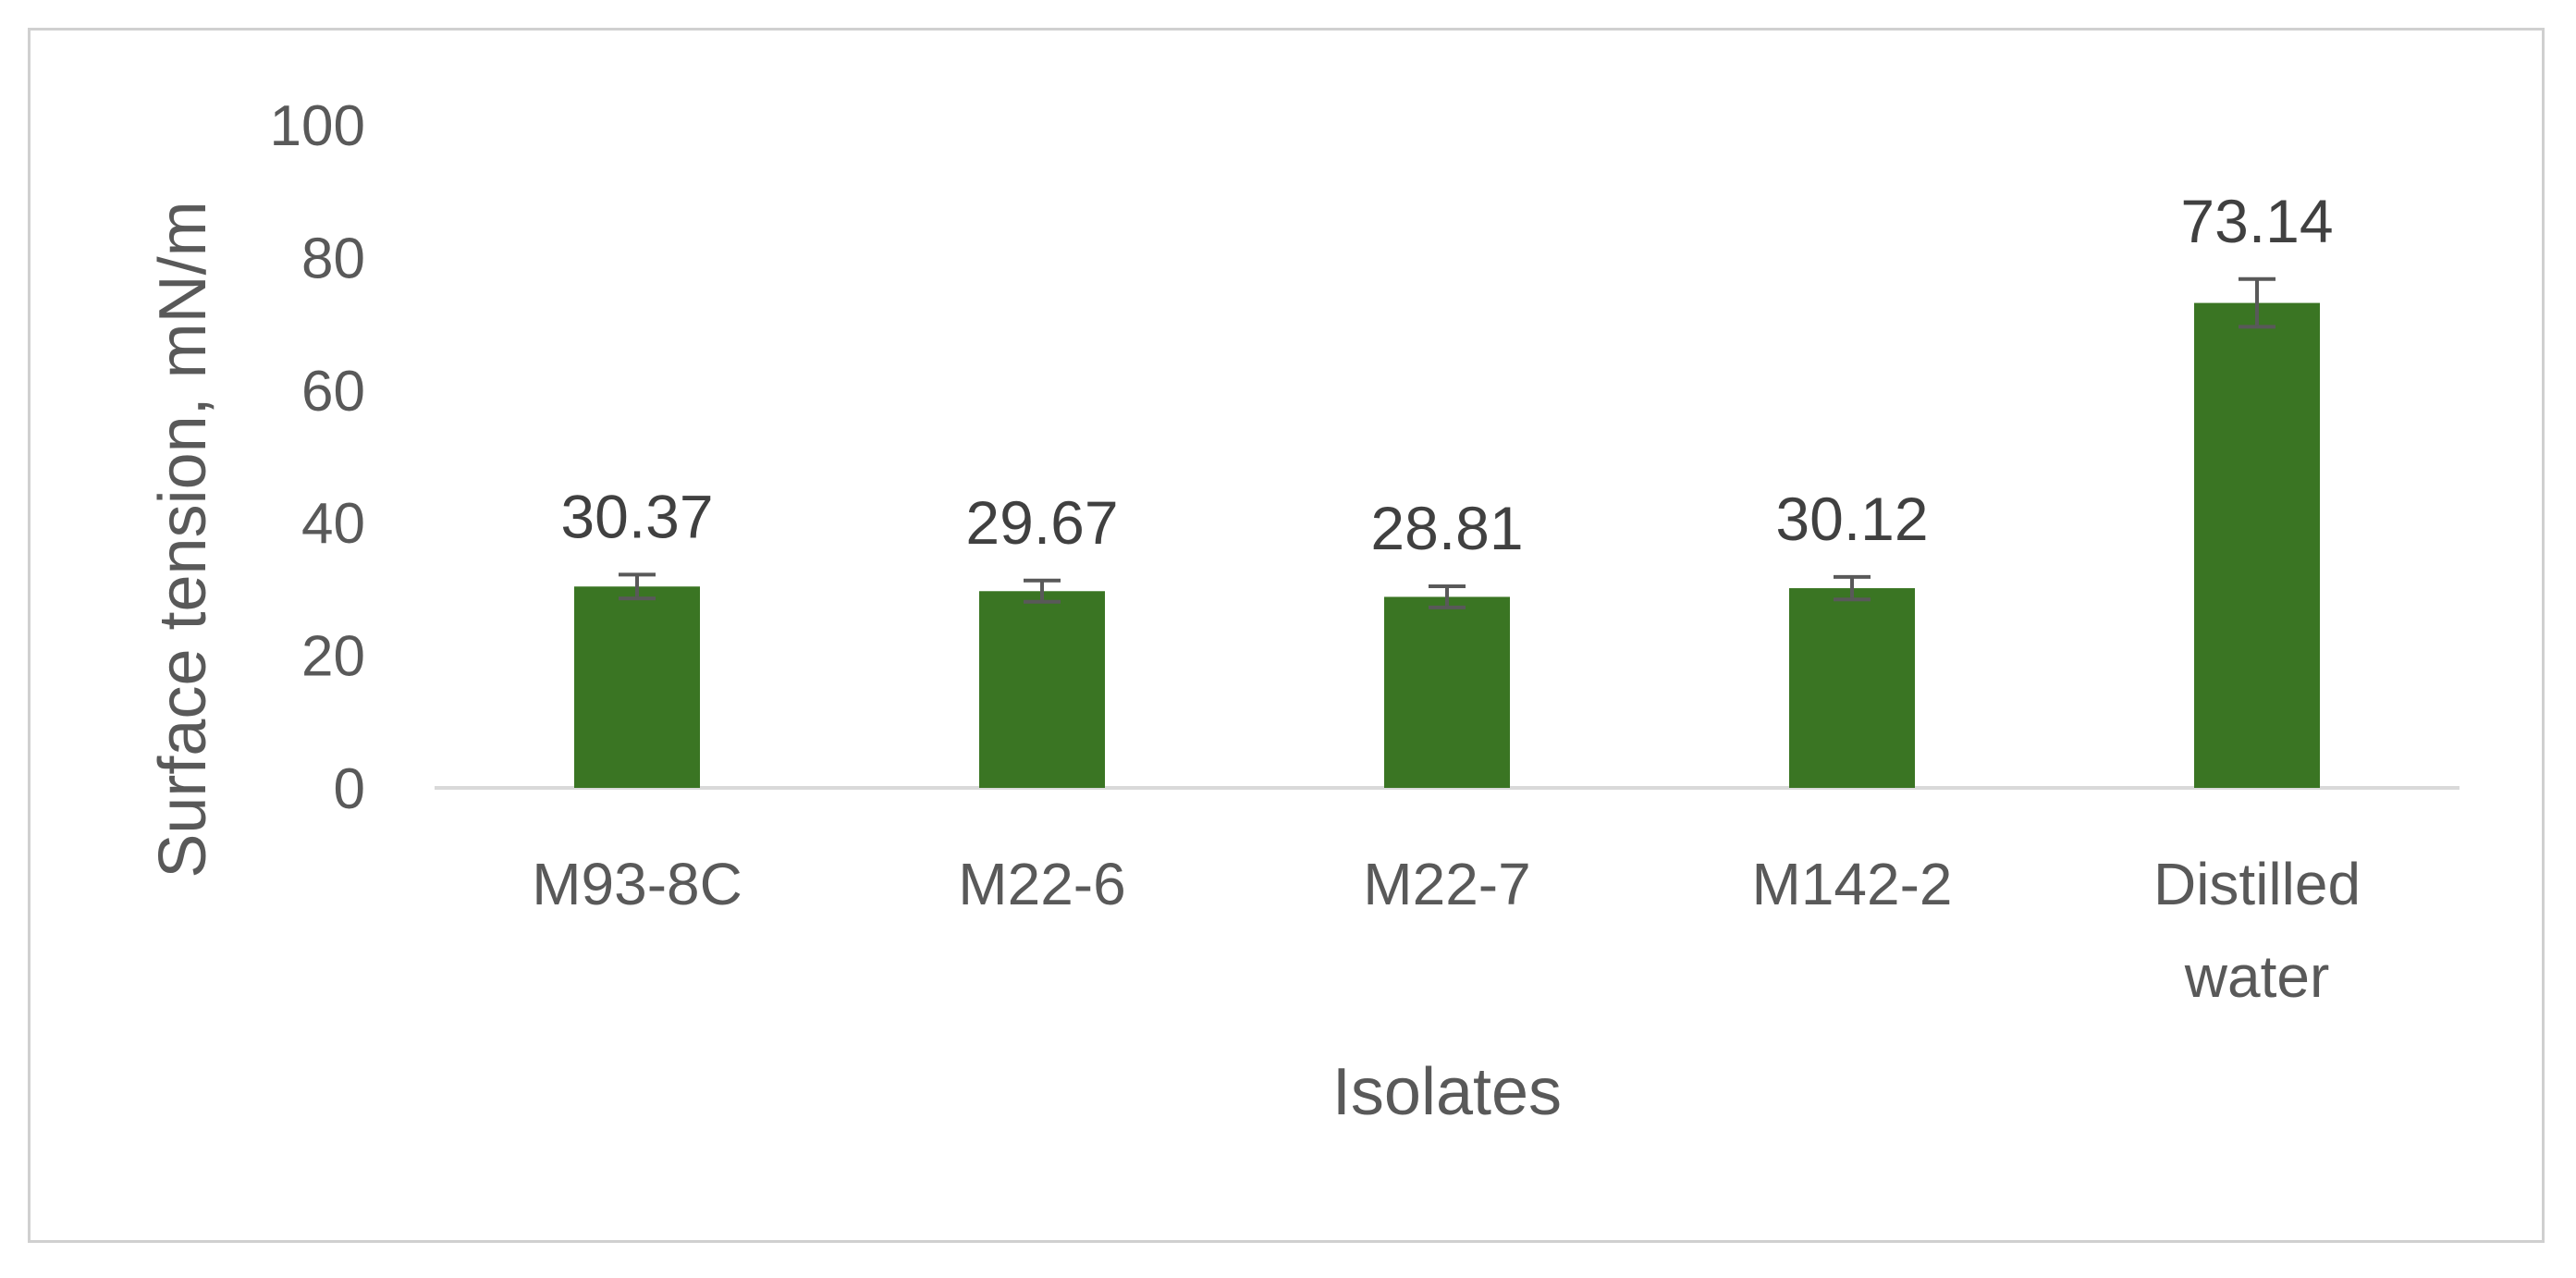 The height and width of the screenshot is (1278, 2576). Describe the element at coordinates (333, 392) in the screenshot. I see `y-tick-label: 60` at that location.